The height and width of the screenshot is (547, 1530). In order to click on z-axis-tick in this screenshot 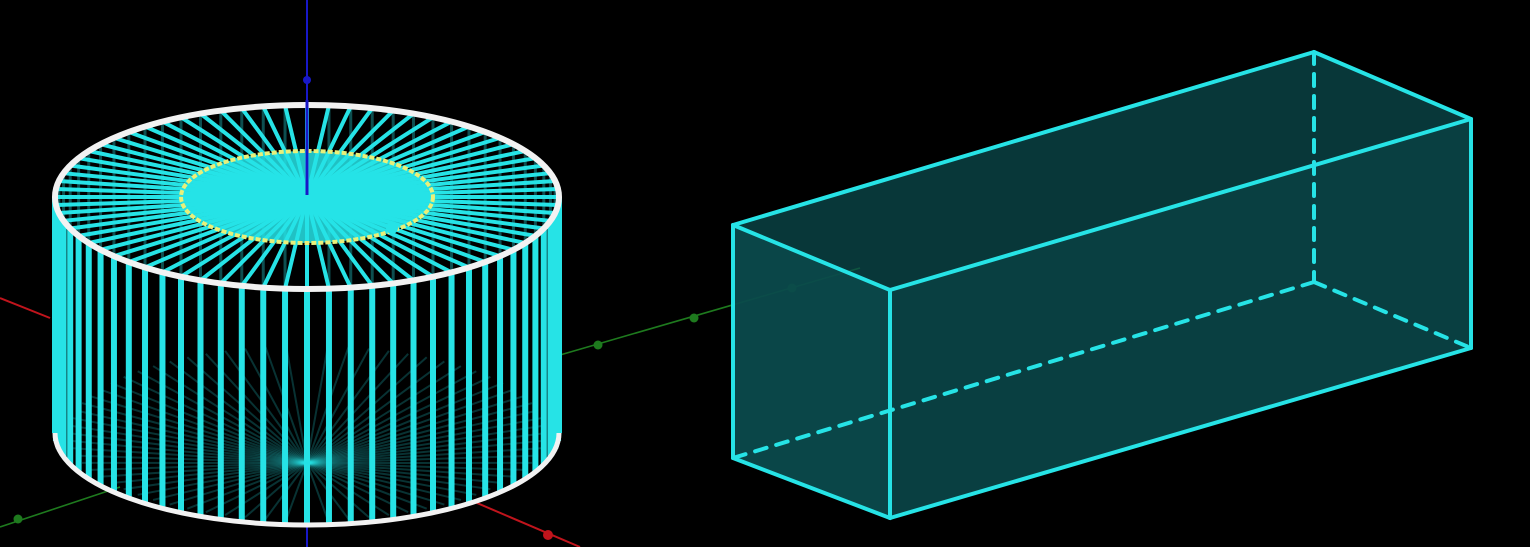, I will do `click(307, 80)`.